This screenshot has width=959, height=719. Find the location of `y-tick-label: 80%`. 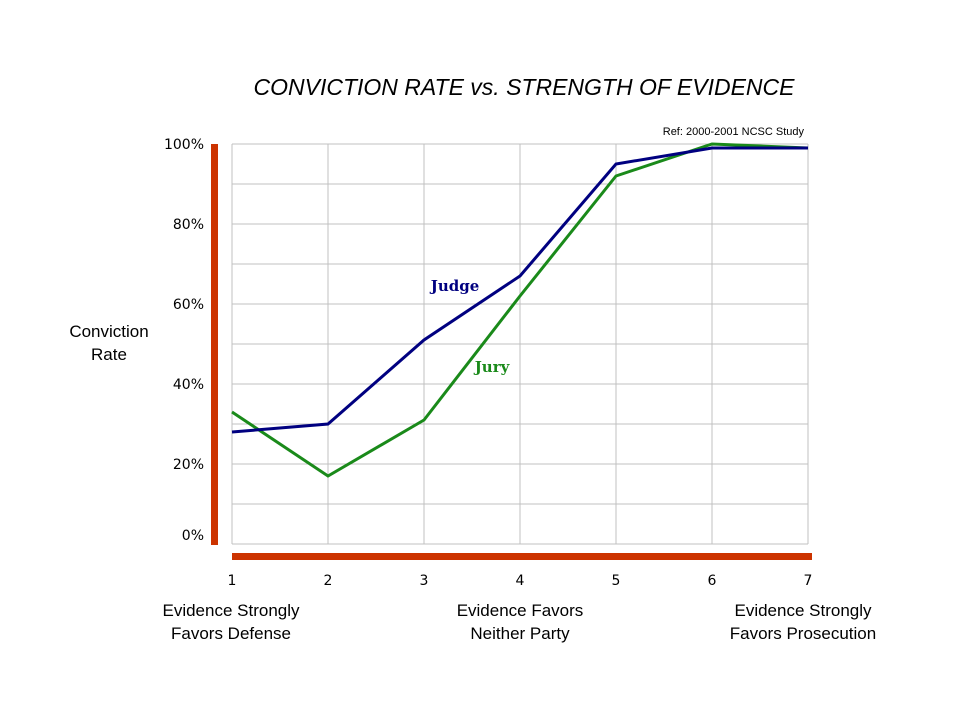

y-tick-label: 80% is located at coordinates (188, 225).